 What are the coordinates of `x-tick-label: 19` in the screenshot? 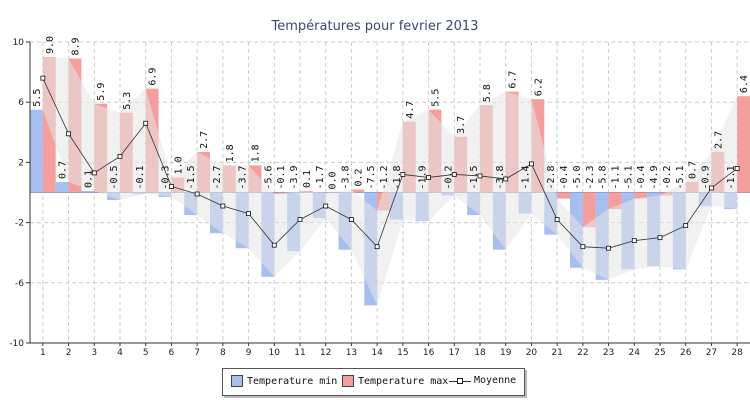 It's located at (506, 353).